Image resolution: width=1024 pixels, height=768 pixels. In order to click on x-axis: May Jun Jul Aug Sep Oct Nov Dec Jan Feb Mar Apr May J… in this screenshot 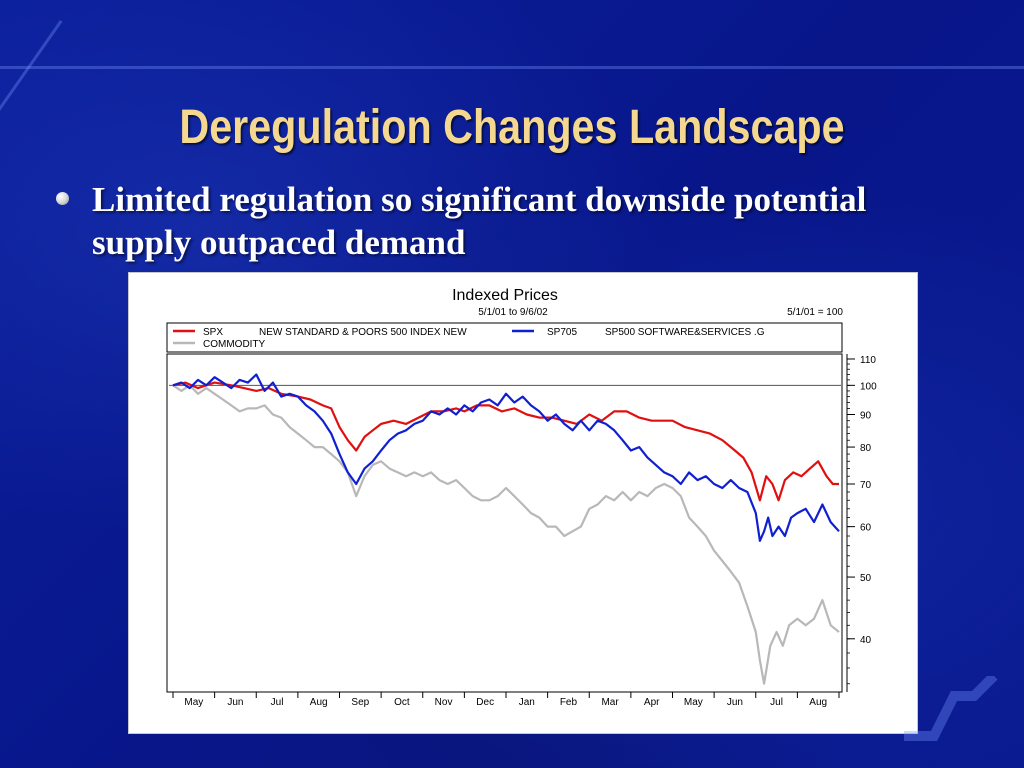, I will do `click(506, 700)`.